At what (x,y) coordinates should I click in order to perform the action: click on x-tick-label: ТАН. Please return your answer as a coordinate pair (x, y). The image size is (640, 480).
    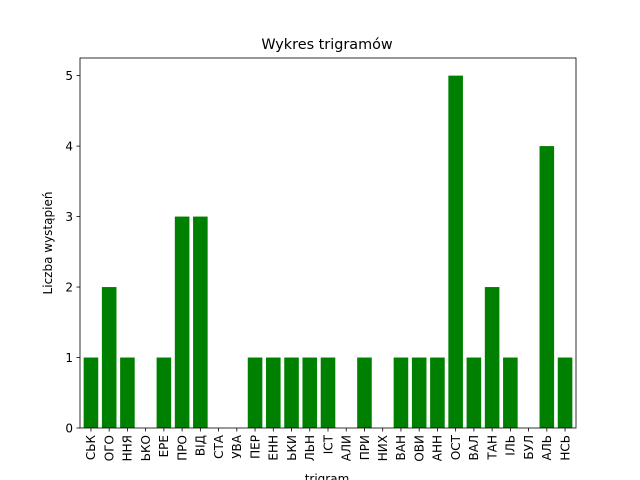
    Looking at the image, I should click on (492, 448).